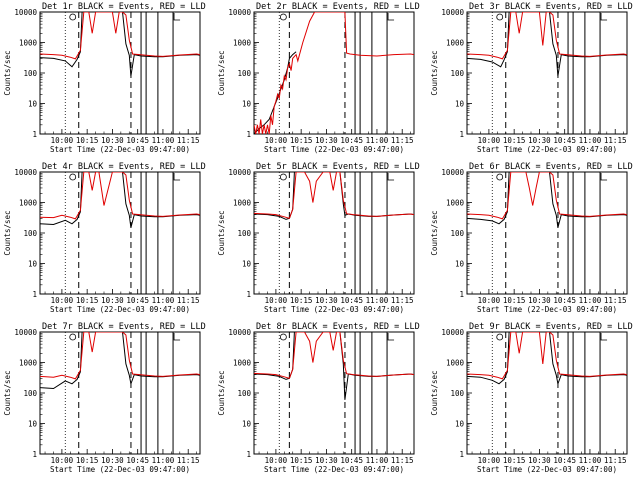 This screenshot has height=480, width=640. What do you see at coordinates (124, 7) in the screenshot?
I see `chart-title: Det 1r BLACK = Events, RED = LLD` at bounding box center [124, 7].